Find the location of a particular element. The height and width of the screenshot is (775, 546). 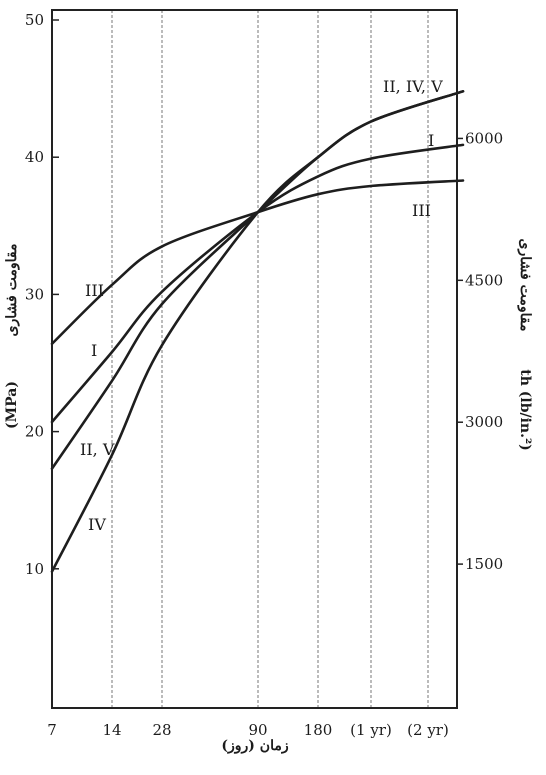

x-tick-label: (1 yr) is located at coordinates (371, 730).